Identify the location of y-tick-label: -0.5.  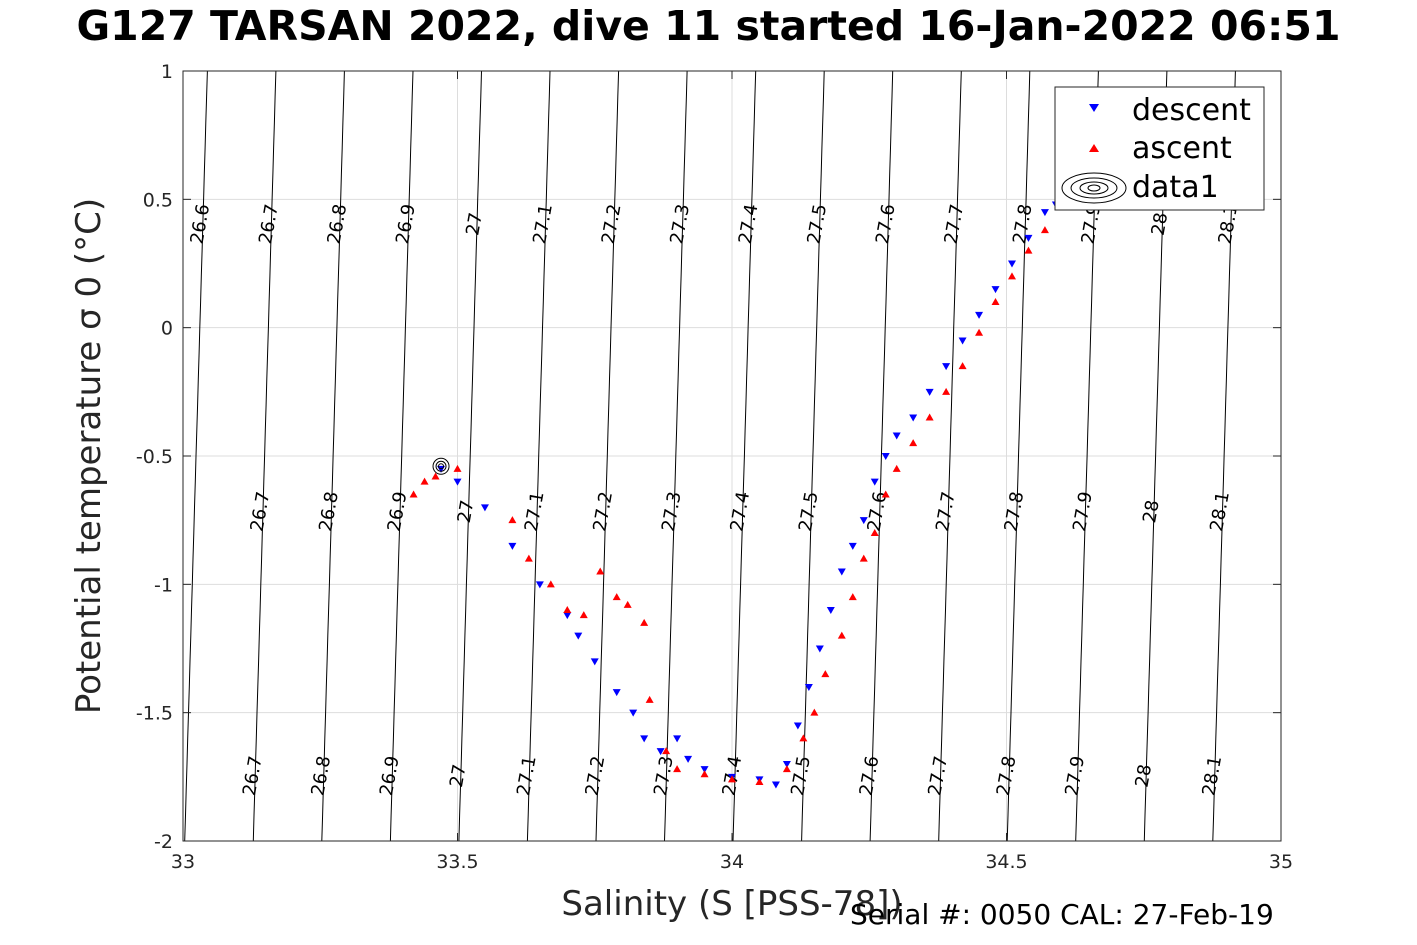
(154, 457).